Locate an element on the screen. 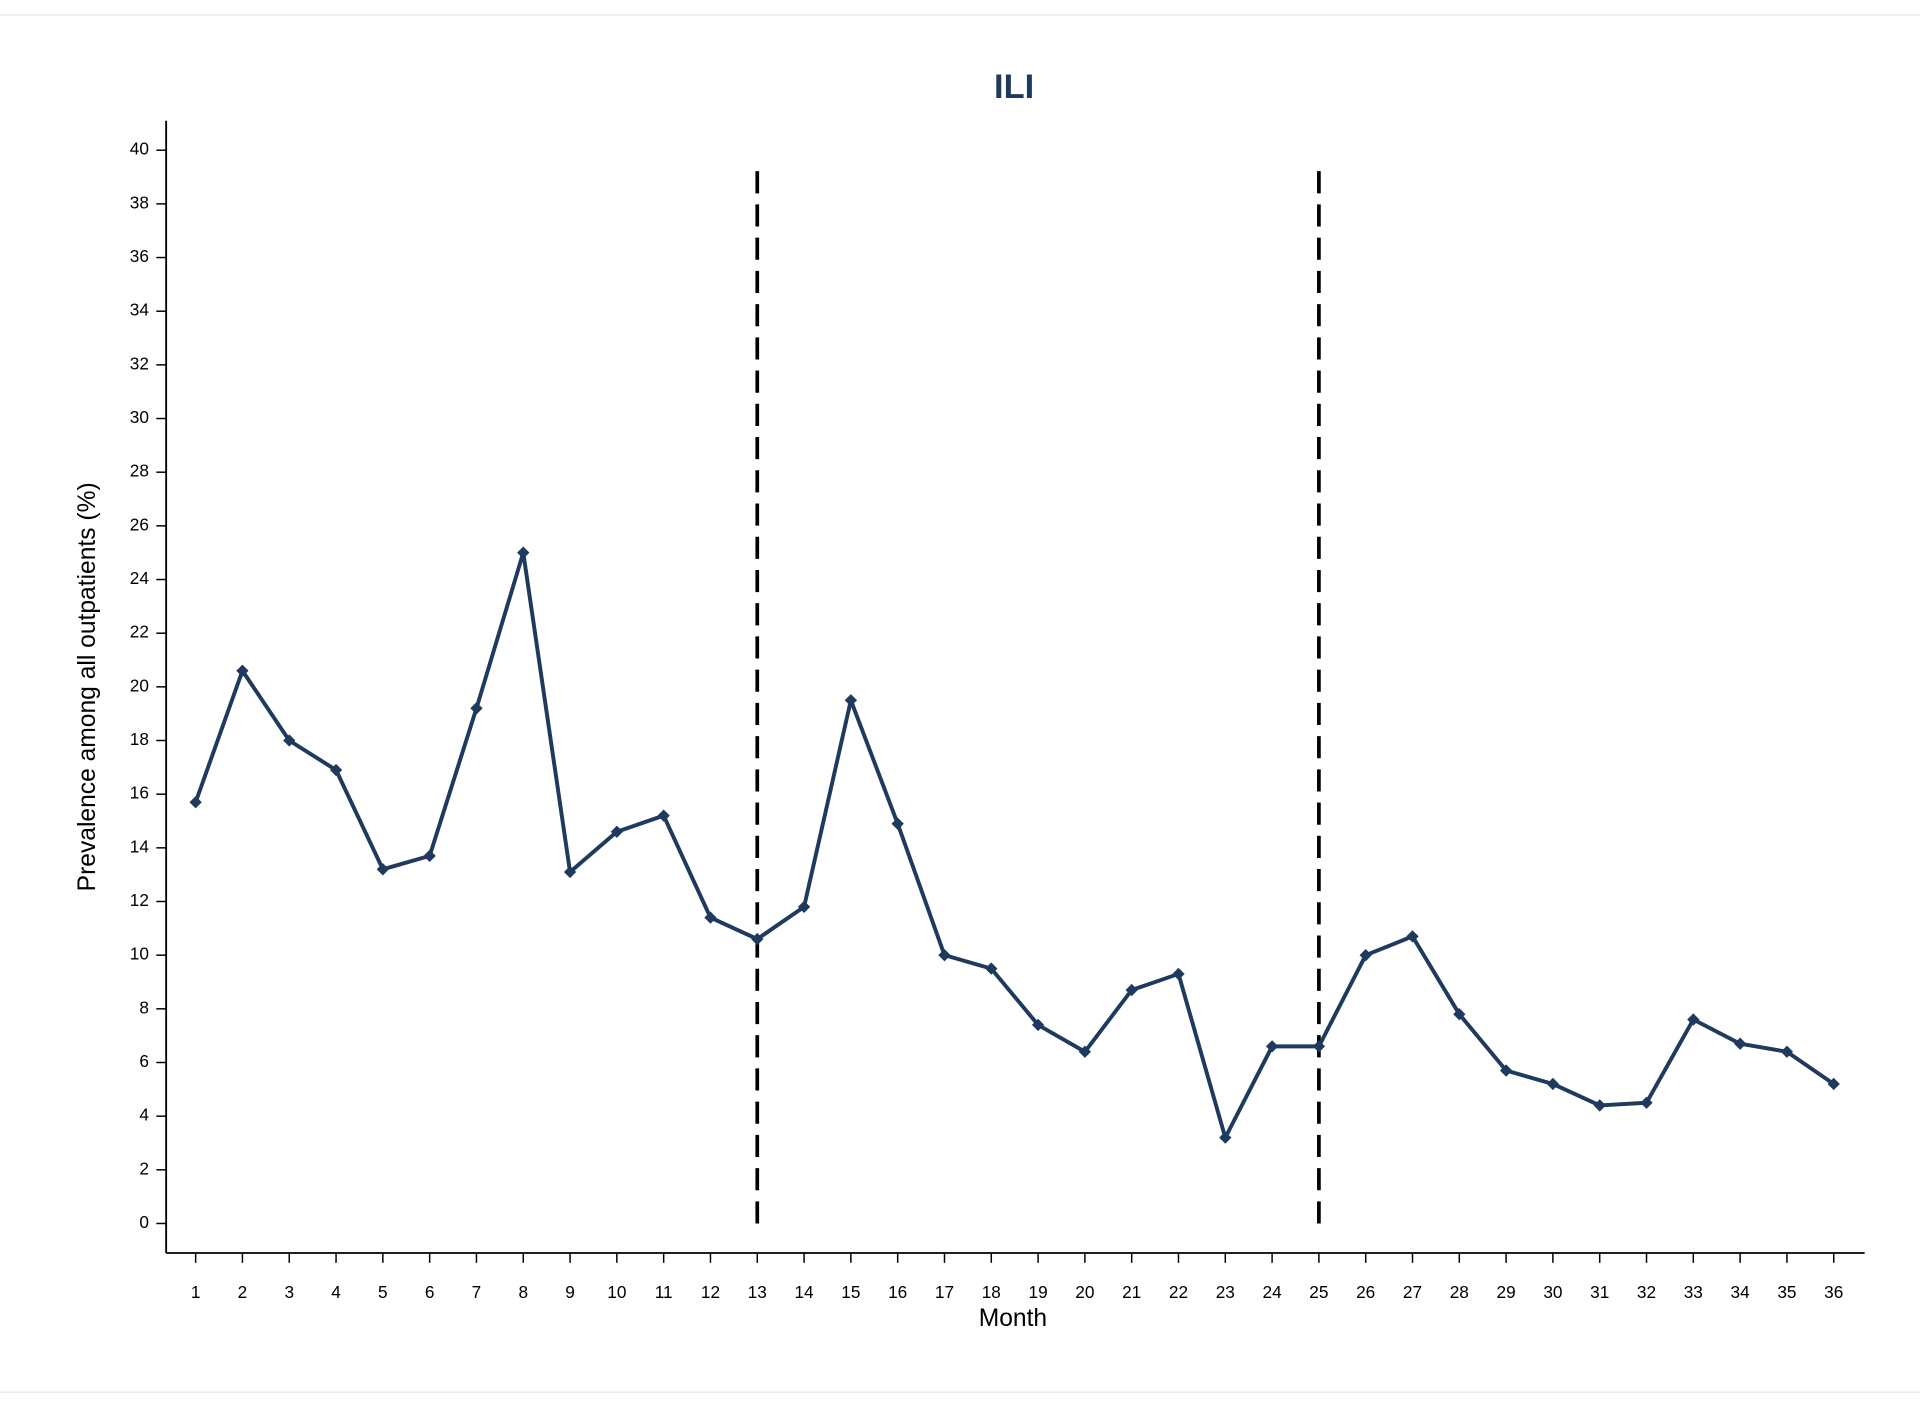 This screenshot has height=1402, width=1920. y-tick-label: 30 is located at coordinates (139, 417).